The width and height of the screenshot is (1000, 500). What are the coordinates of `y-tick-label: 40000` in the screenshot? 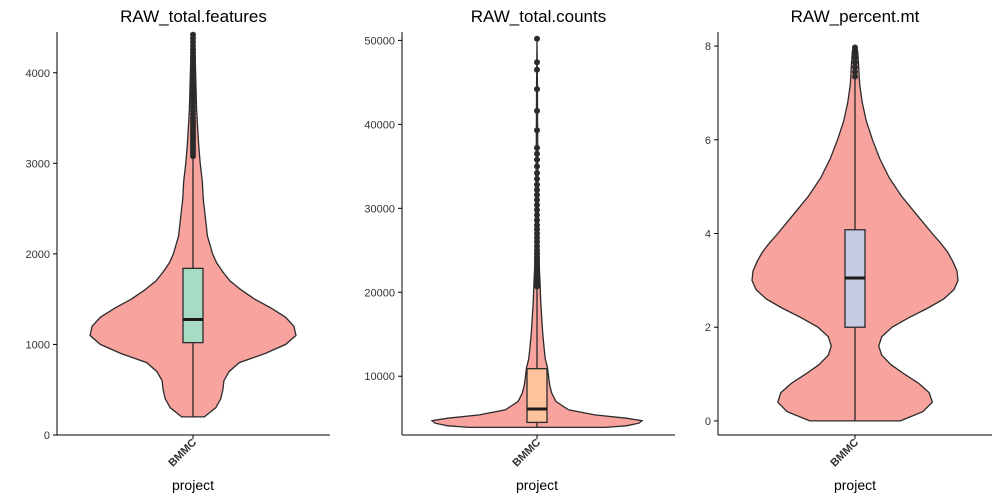 It's located at (379, 125).